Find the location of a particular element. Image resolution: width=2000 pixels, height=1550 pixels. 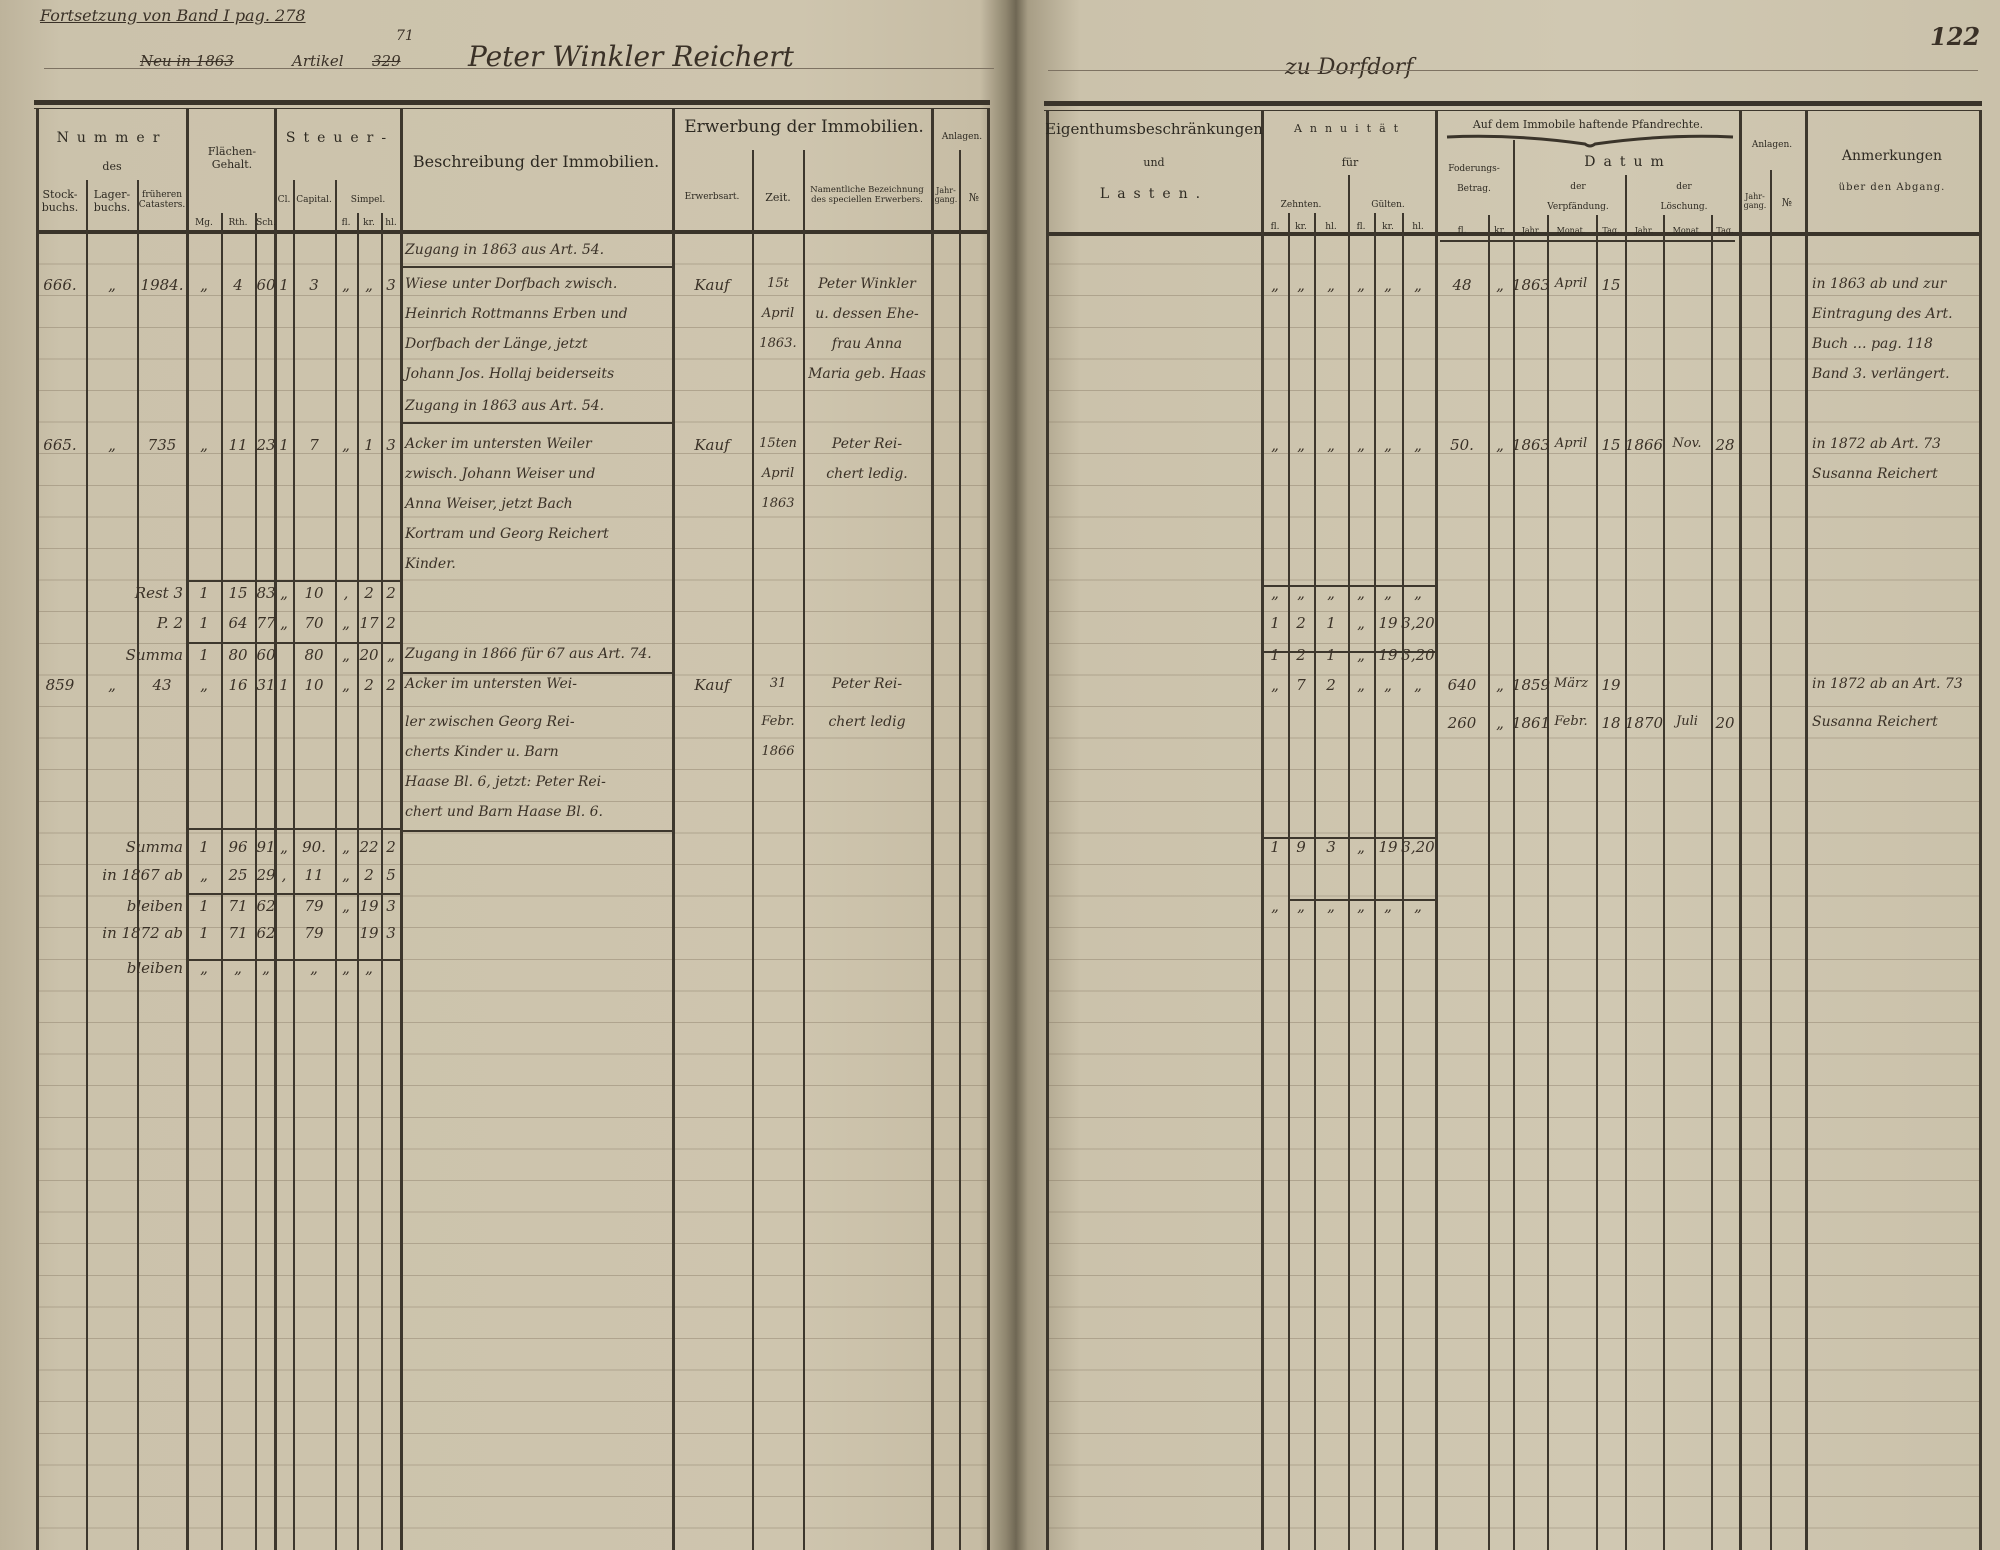

ledger-cell-anm: Band 3. verlängert. is located at coordinates (1881, 374).